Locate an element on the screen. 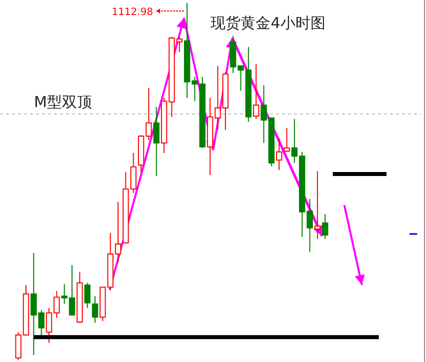 The height and width of the screenshot is (362, 426). annotation: 1112.98 is located at coordinates (133, 12).